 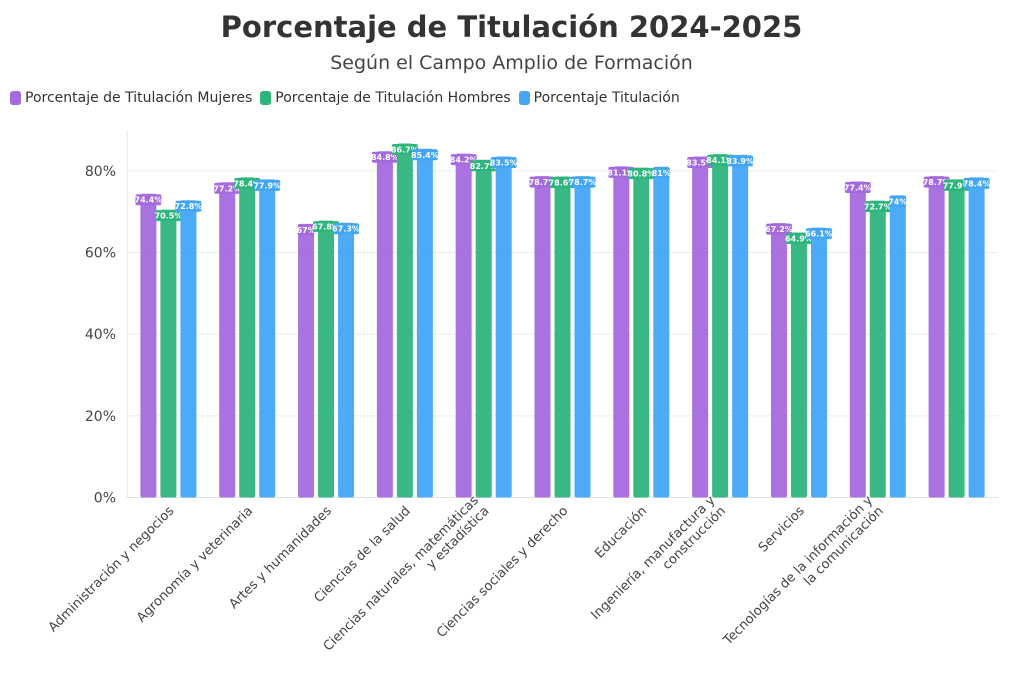 I want to click on legend-swatch-hombres, so click(x=266, y=98).